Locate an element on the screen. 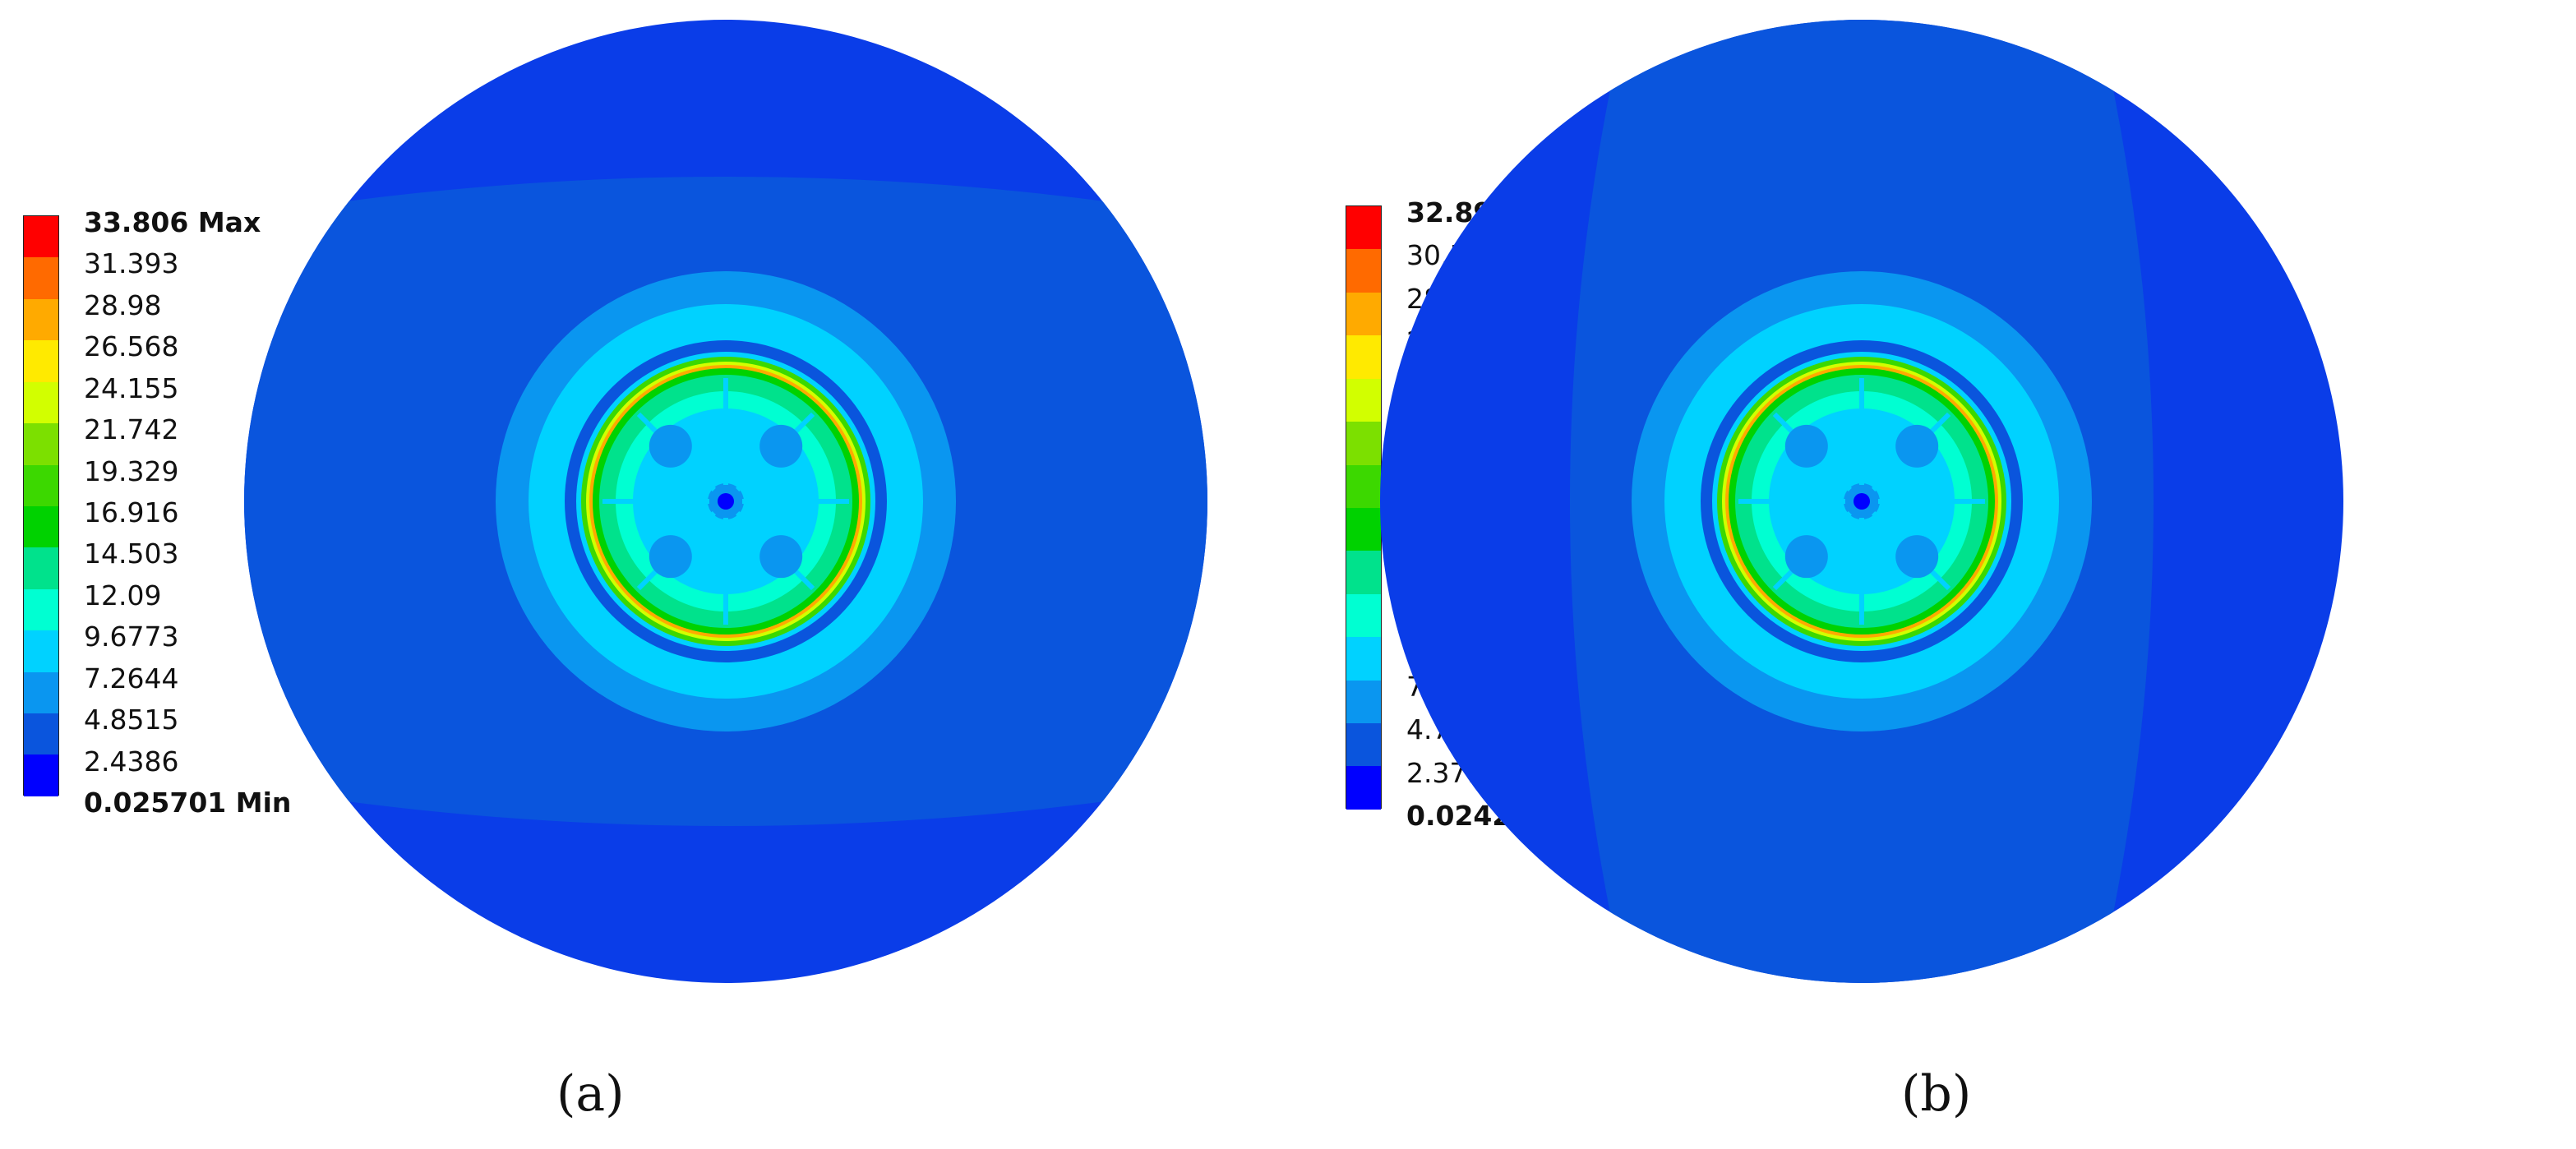 This screenshot has width=2576, height=1149. figure-caption: (a) is located at coordinates (590, 1094).